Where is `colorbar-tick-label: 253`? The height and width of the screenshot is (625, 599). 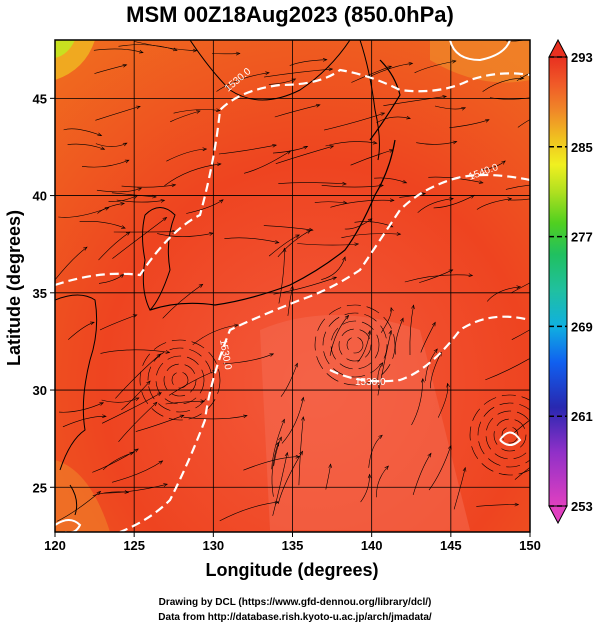
colorbar-tick-label: 253 is located at coordinates (582, 506).